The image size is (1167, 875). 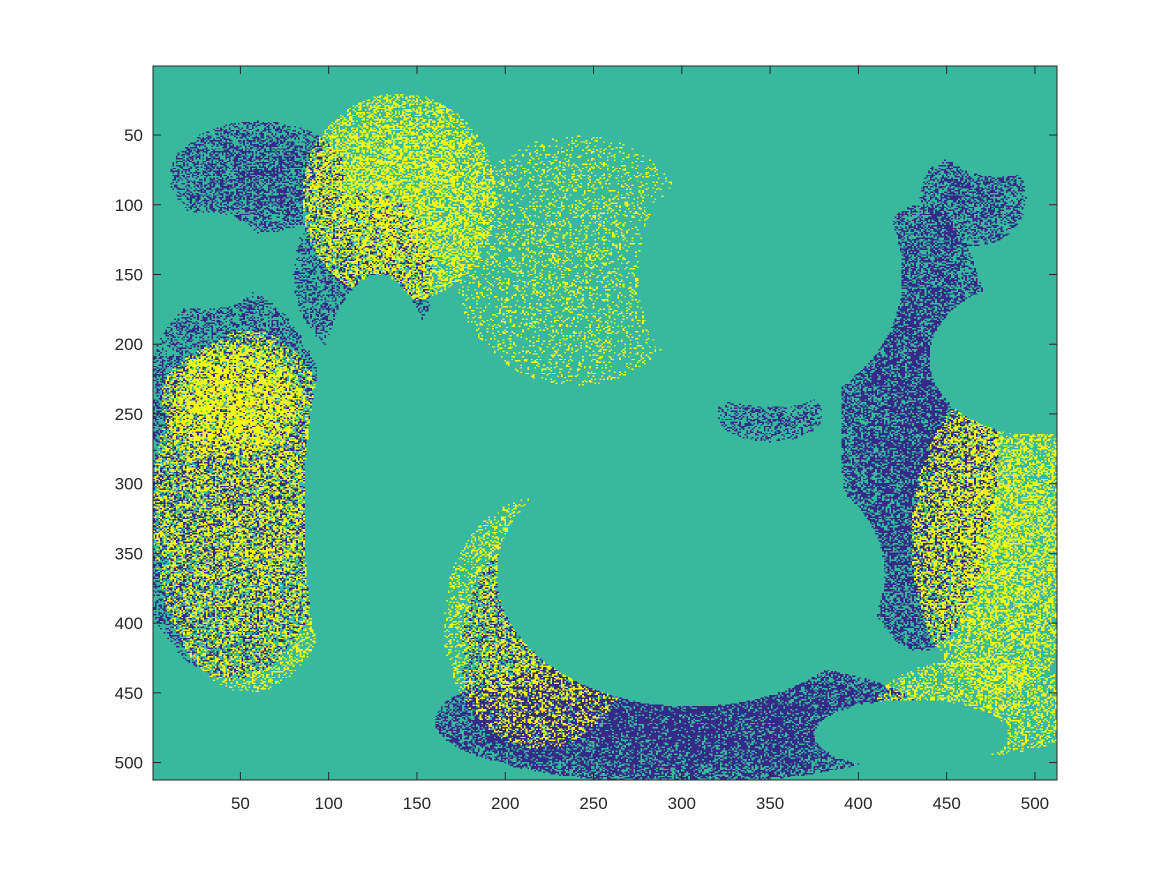 I want to click on x-tick-label: 400, so click(x=858, y=803).